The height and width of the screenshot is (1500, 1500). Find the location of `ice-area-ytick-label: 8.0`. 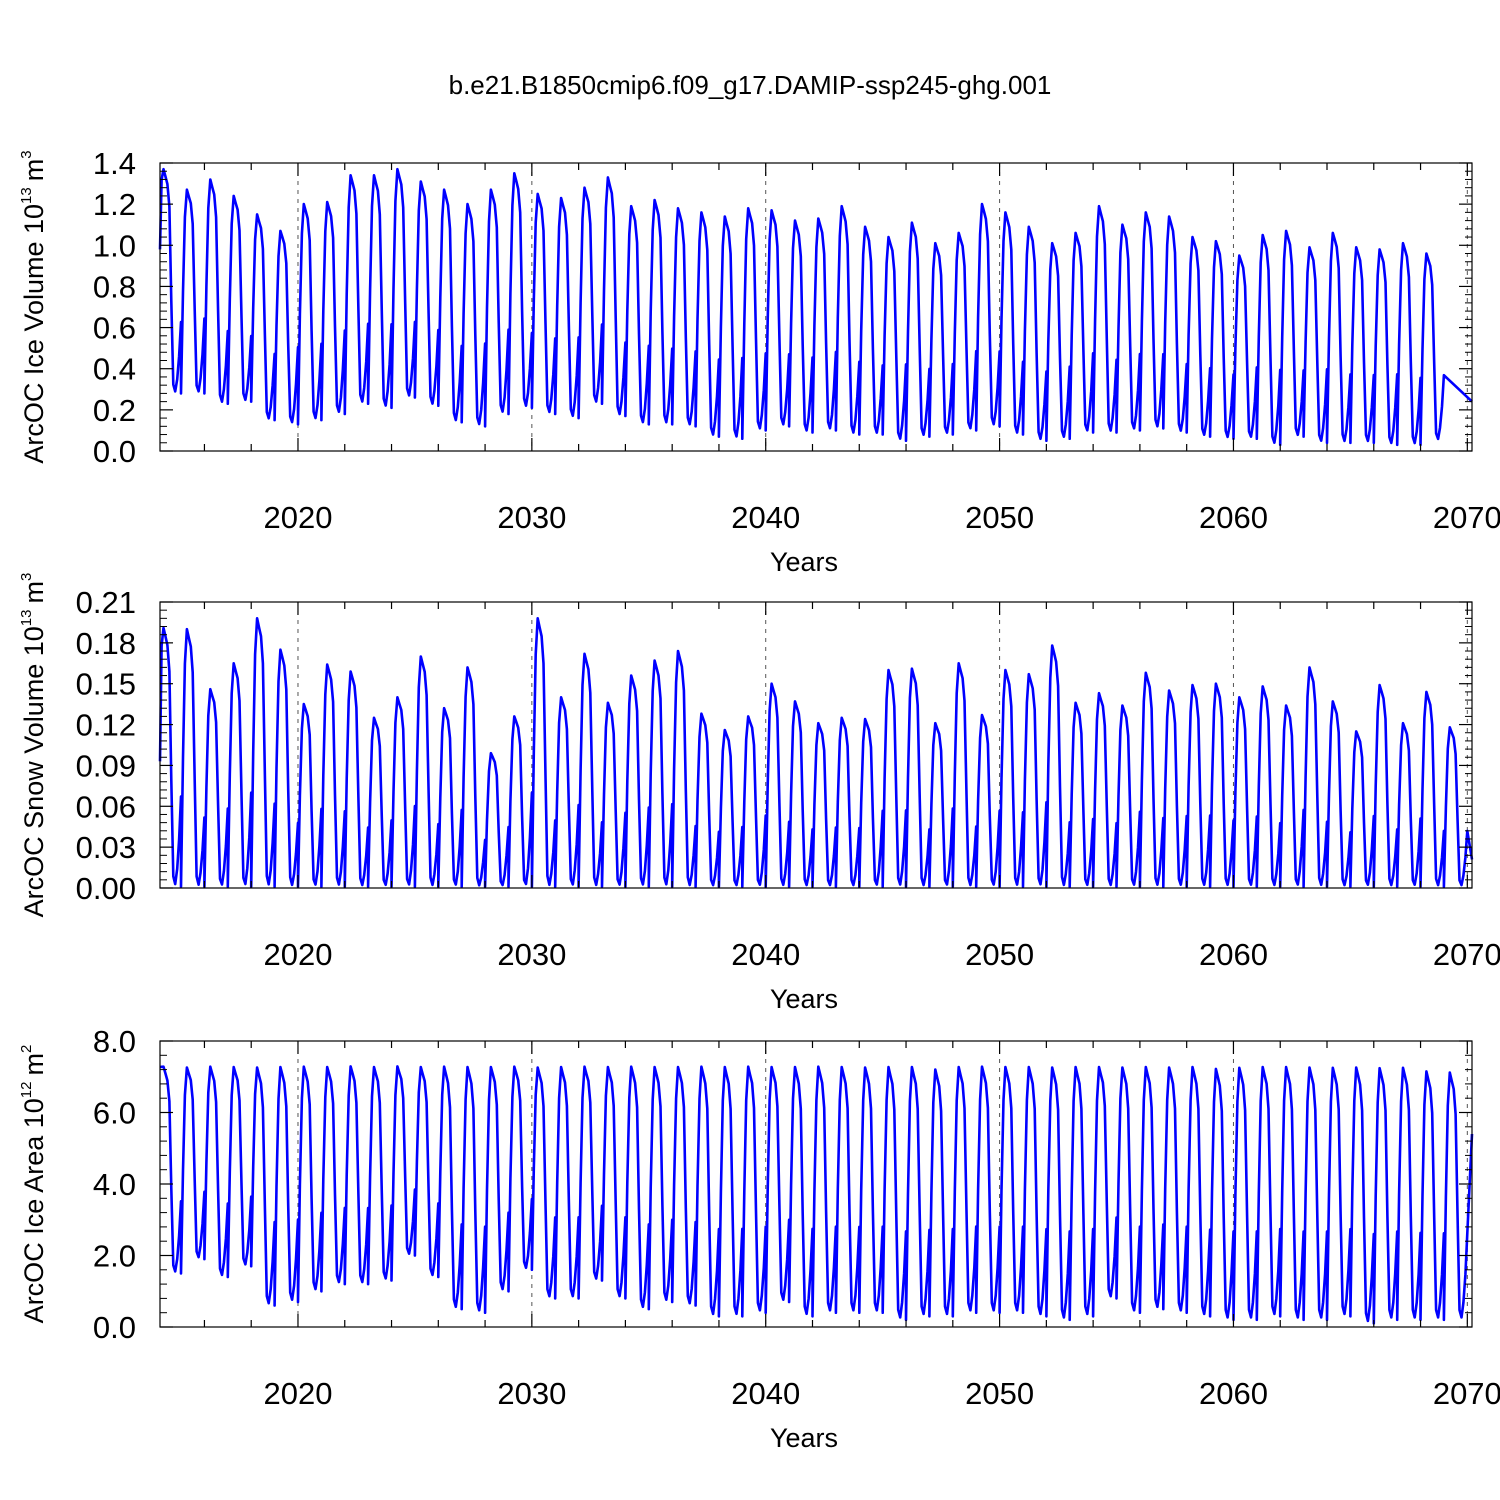

ice-area-ytick-label: 8.0 is located at coordinates (114, 1041).